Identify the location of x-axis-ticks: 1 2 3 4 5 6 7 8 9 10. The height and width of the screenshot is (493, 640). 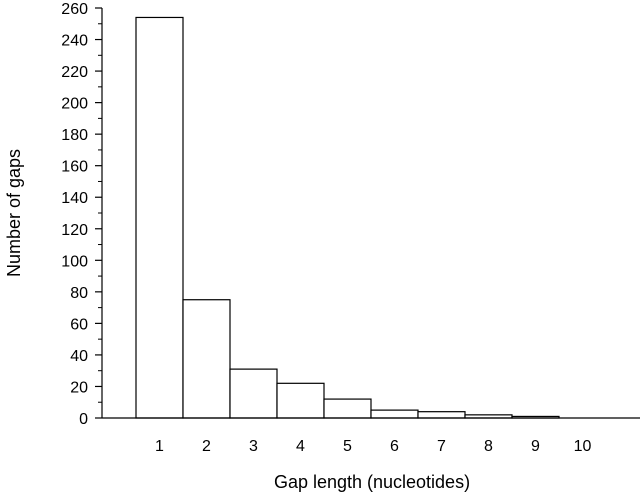
(373, 446).